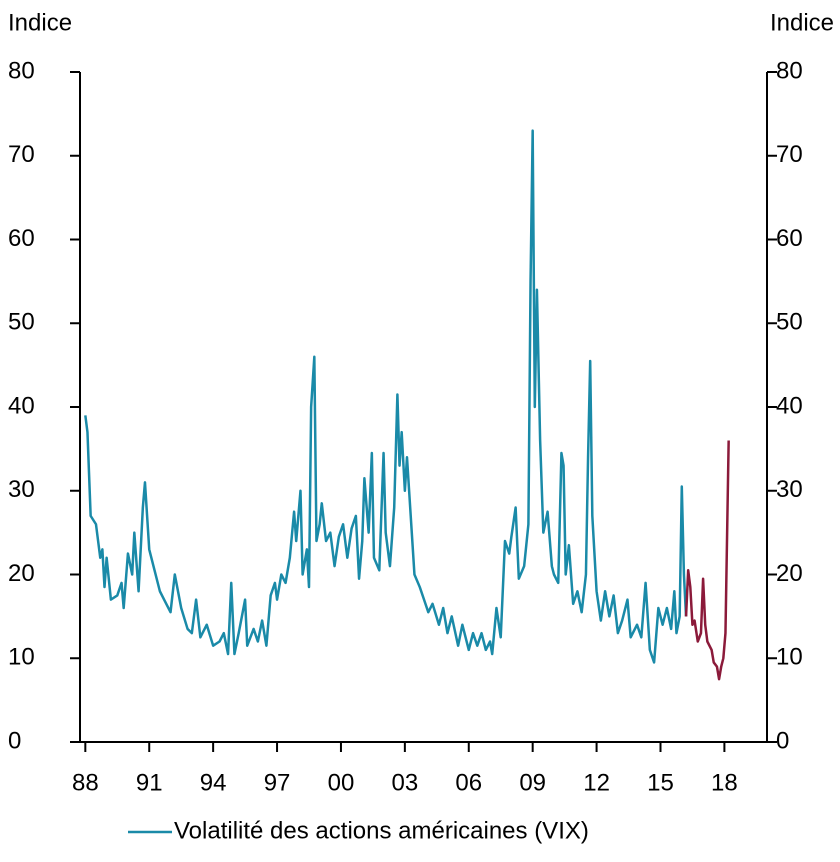 The image size is (840, 862). Describe the element at coordinates (341, 782) in the screenshot. I see `x-tick-label: 00` at that location.